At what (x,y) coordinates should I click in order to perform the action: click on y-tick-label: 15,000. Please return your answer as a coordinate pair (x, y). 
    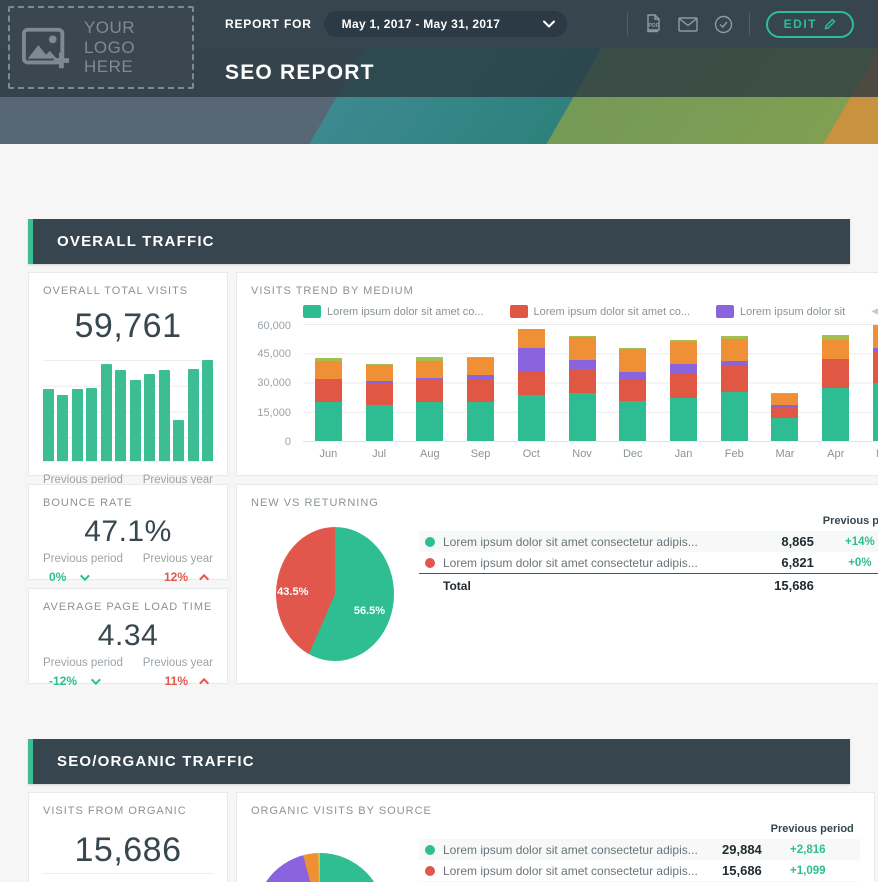
    Looking at the image, I should click on (274, 412).